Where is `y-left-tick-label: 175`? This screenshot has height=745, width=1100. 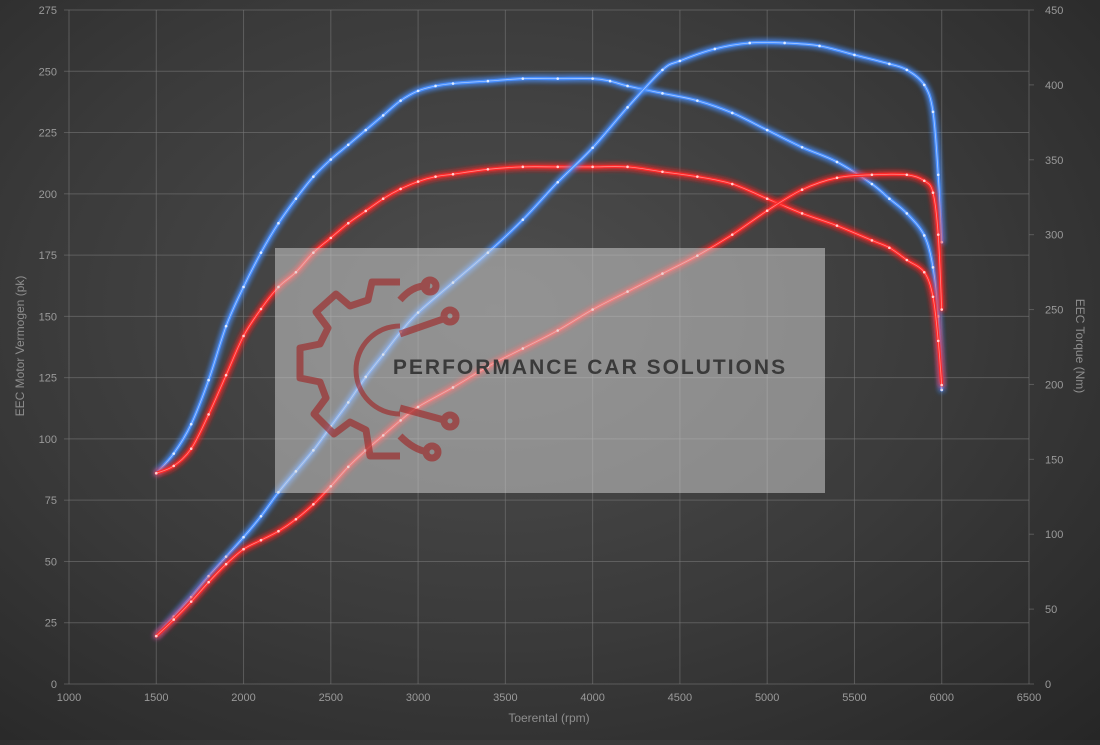 y-left-tick-label: 175 is located at coordinates (48, 256).